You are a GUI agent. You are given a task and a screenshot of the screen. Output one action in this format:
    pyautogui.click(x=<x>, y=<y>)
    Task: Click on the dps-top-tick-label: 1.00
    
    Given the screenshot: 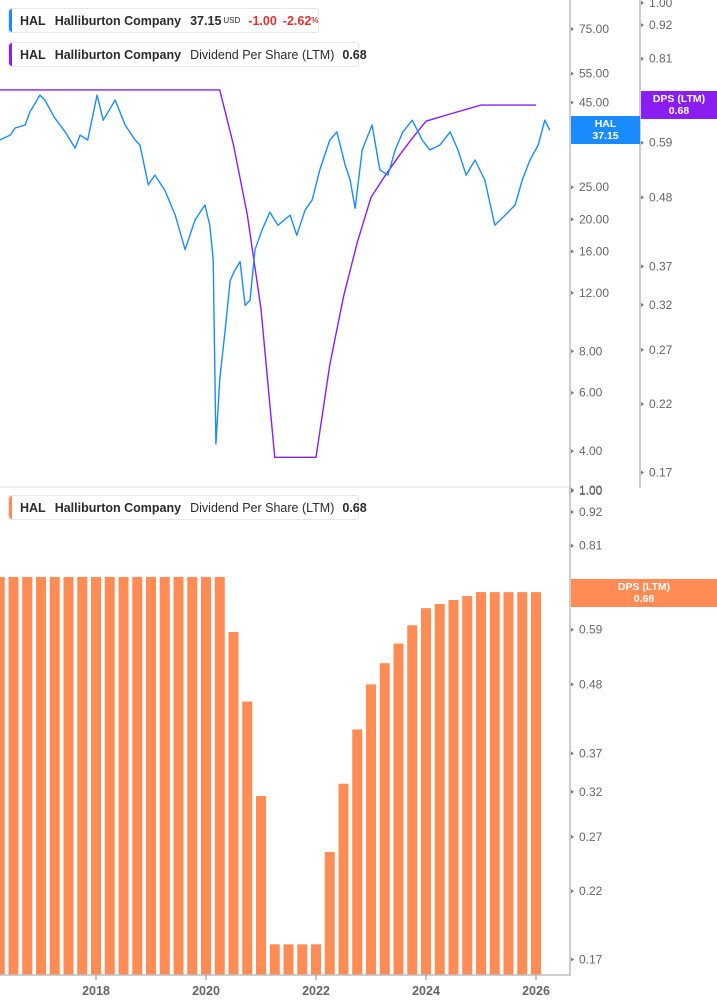 What is the action you would take?
    pyautogui.click(x=661, y=5)
    